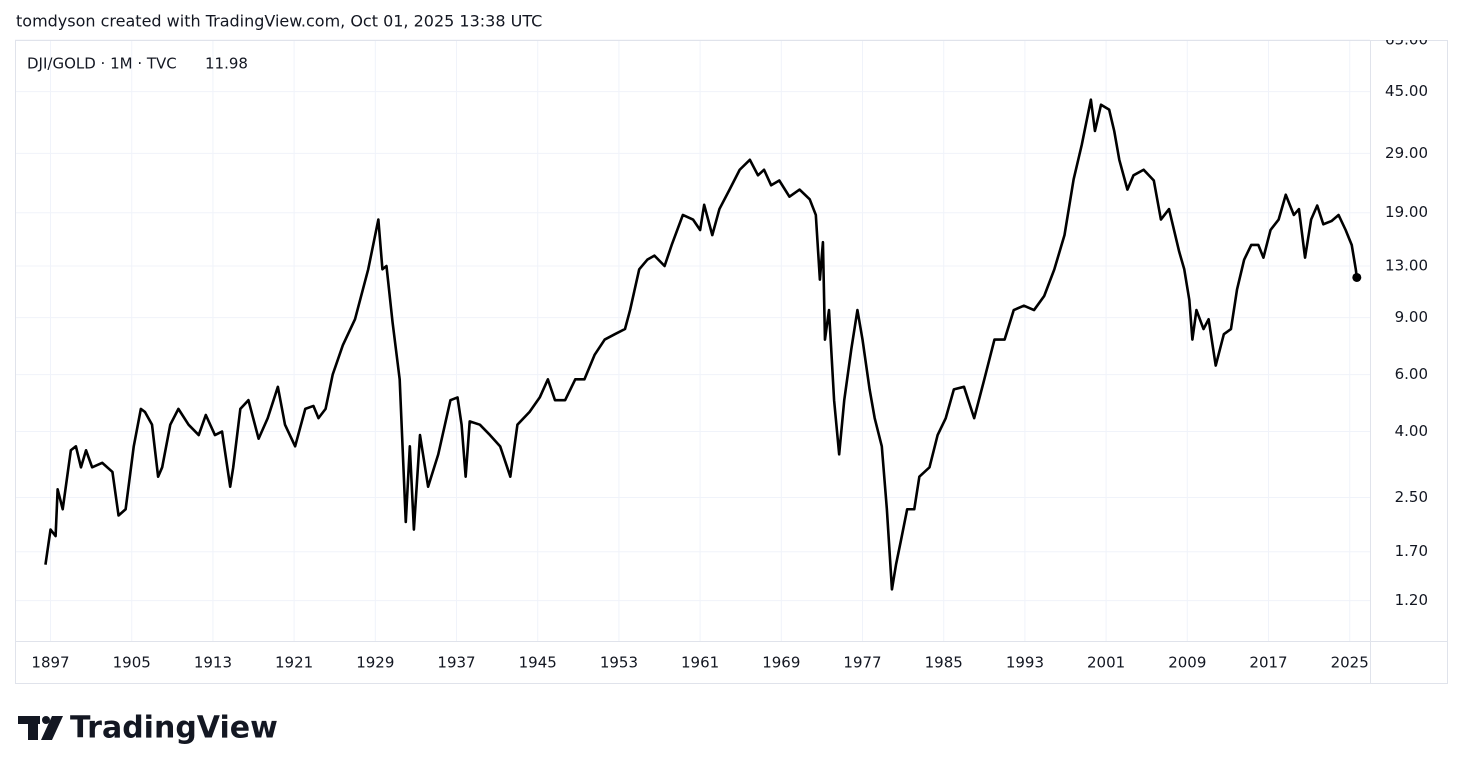 The height and width of the screenshot is (773, 1463). Describe the element at coordinates (944, 663) in the screenshot. I see `x-tick-label: 1985` at that location.